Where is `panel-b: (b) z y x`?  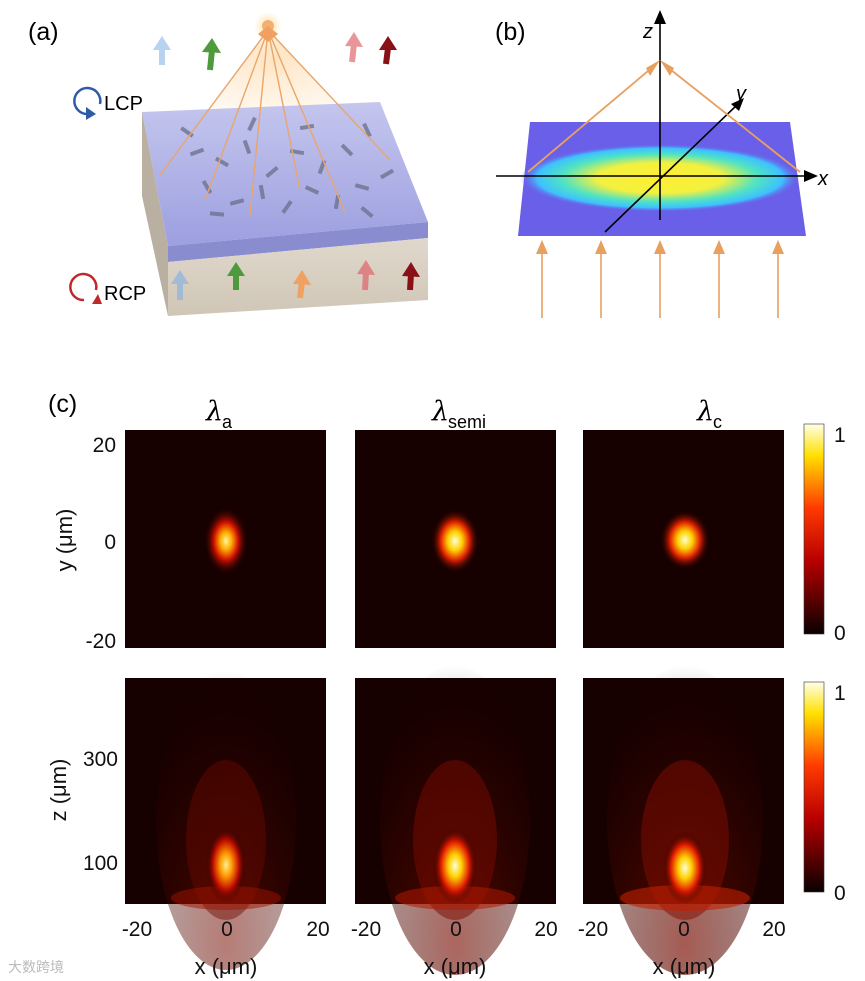 panel-b: (b) z y x is located at coordinates (662, 164).